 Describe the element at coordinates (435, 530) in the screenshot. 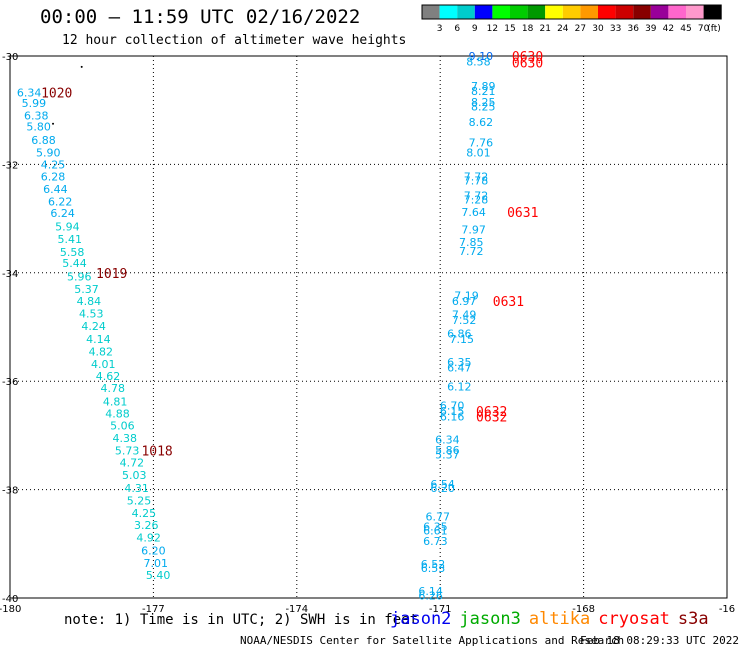

I see `wave-height-label: 6.61` at that location.